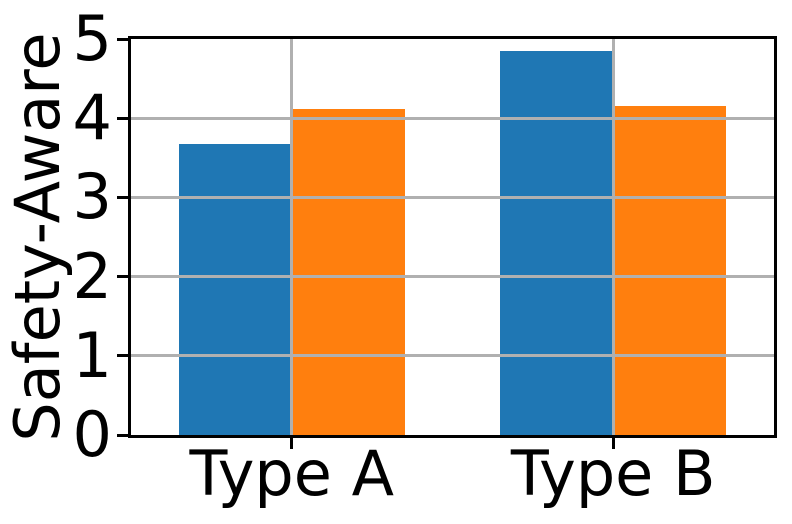 This screenshot has height=524, width=792. What do you see at coordinates (92, 434) in the screenshot?
I see `y-tick-label-0: 0` at bounding box center [92, 434].